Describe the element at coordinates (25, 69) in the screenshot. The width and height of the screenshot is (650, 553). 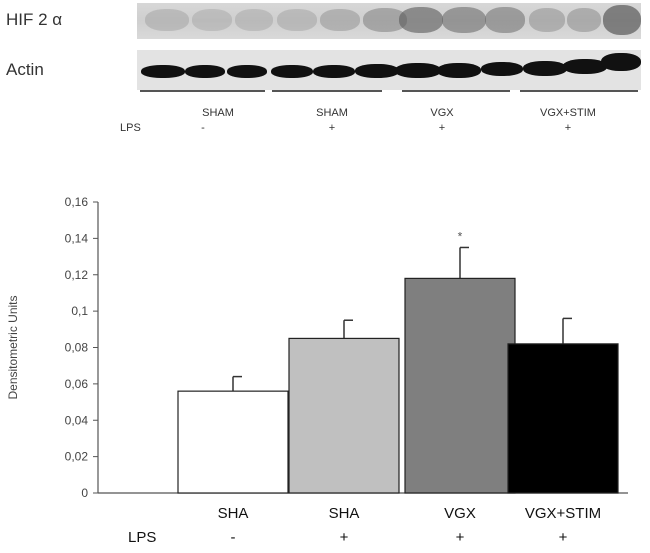
I see `actin-label: Actin` at that location.